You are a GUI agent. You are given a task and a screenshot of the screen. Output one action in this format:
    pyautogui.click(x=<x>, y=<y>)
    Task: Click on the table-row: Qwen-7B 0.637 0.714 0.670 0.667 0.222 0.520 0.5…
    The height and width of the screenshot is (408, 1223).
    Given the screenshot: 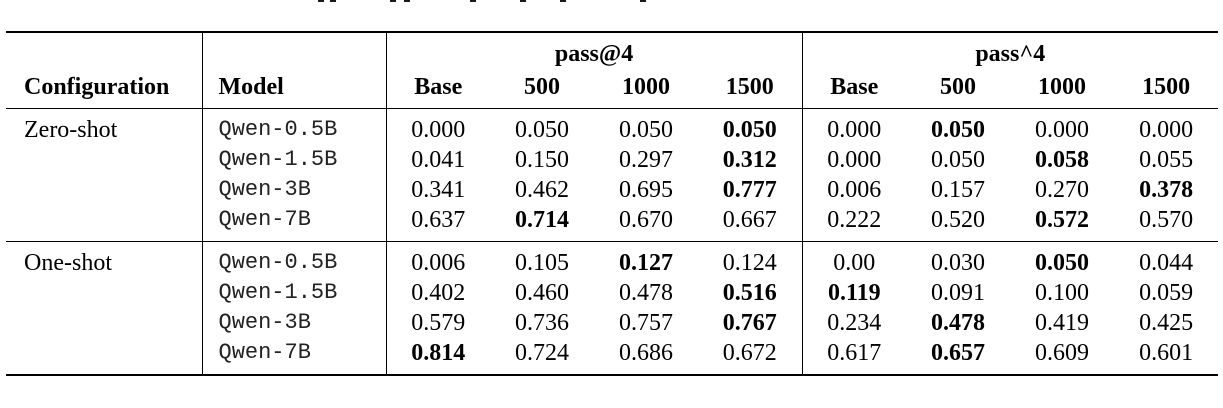 What is the action you would take?
    pyautogui.click(x=612, y=223)
    